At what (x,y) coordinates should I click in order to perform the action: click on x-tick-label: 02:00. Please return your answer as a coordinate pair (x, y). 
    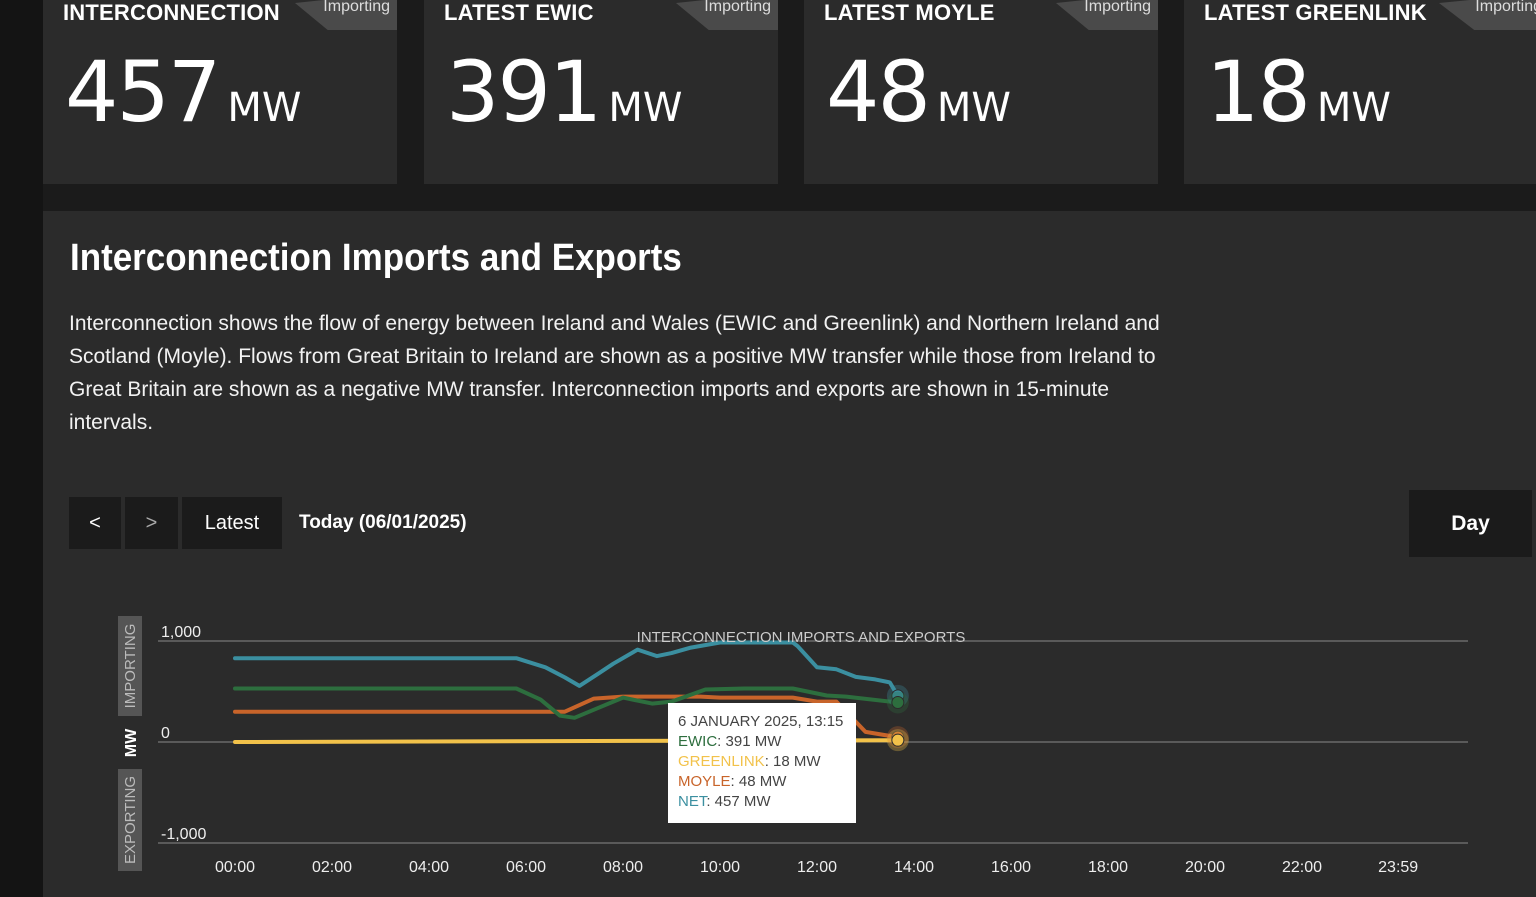
    Looking at the image, I should click on (332, 867).